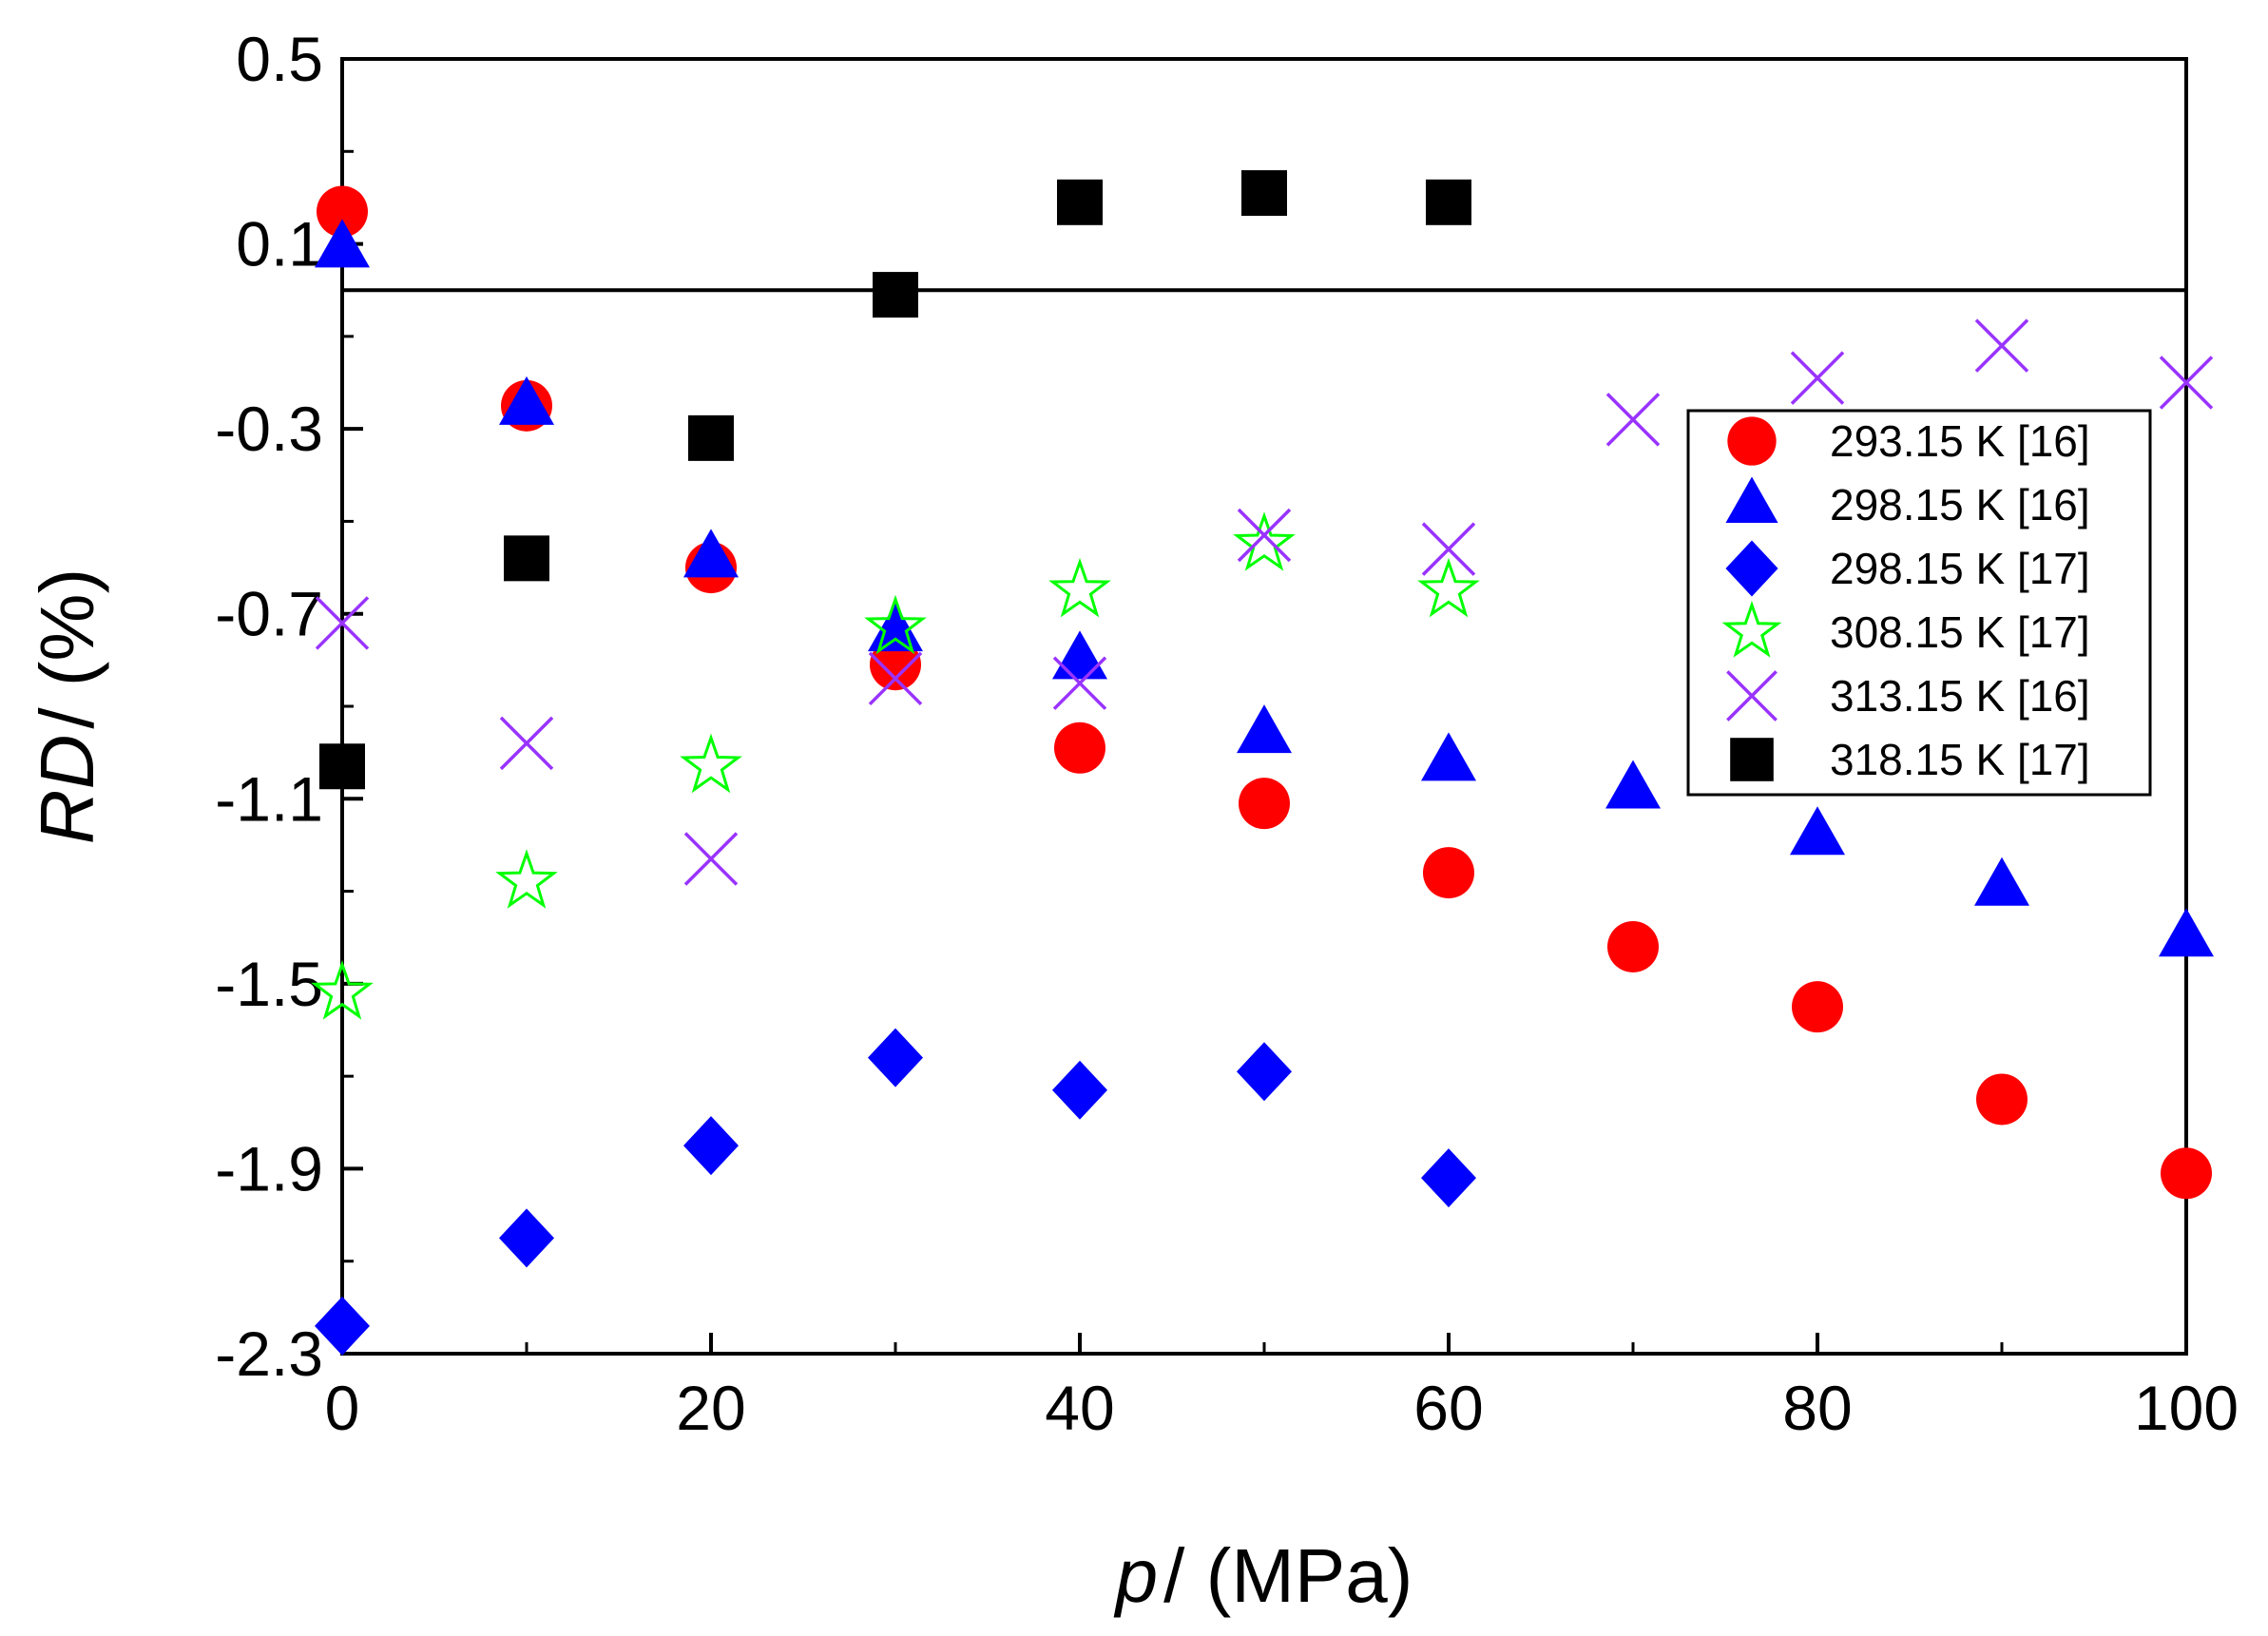  What do you see at coordinates (269, 614) in the screenshot?
I see `y-tick-label: -0.7` at bounding box center [269, 614].